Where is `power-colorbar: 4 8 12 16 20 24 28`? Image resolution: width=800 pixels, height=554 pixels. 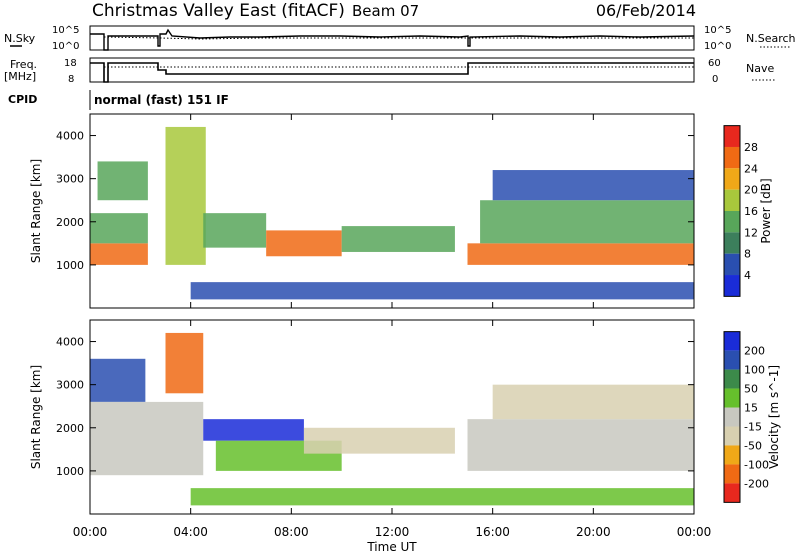
power-colorbar: 4 8 12 16 20 24 28 is located at coordinates (740, 211).